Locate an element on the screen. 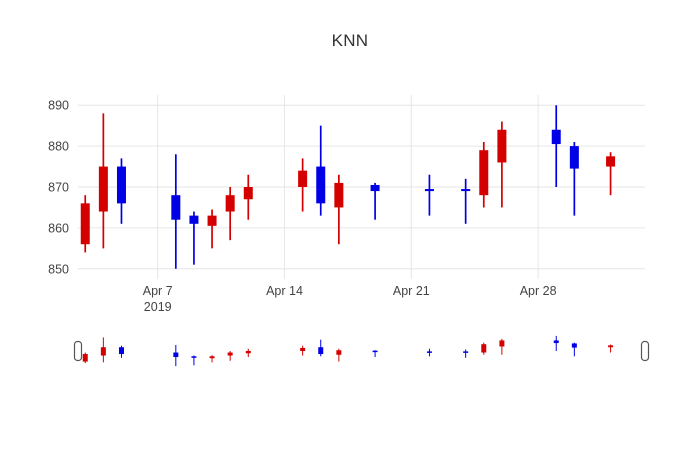  y-tick-label: 870 is located at coordinates (58, 188).